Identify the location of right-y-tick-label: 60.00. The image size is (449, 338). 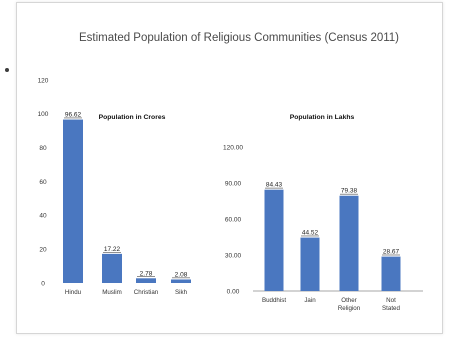
(233, 219).